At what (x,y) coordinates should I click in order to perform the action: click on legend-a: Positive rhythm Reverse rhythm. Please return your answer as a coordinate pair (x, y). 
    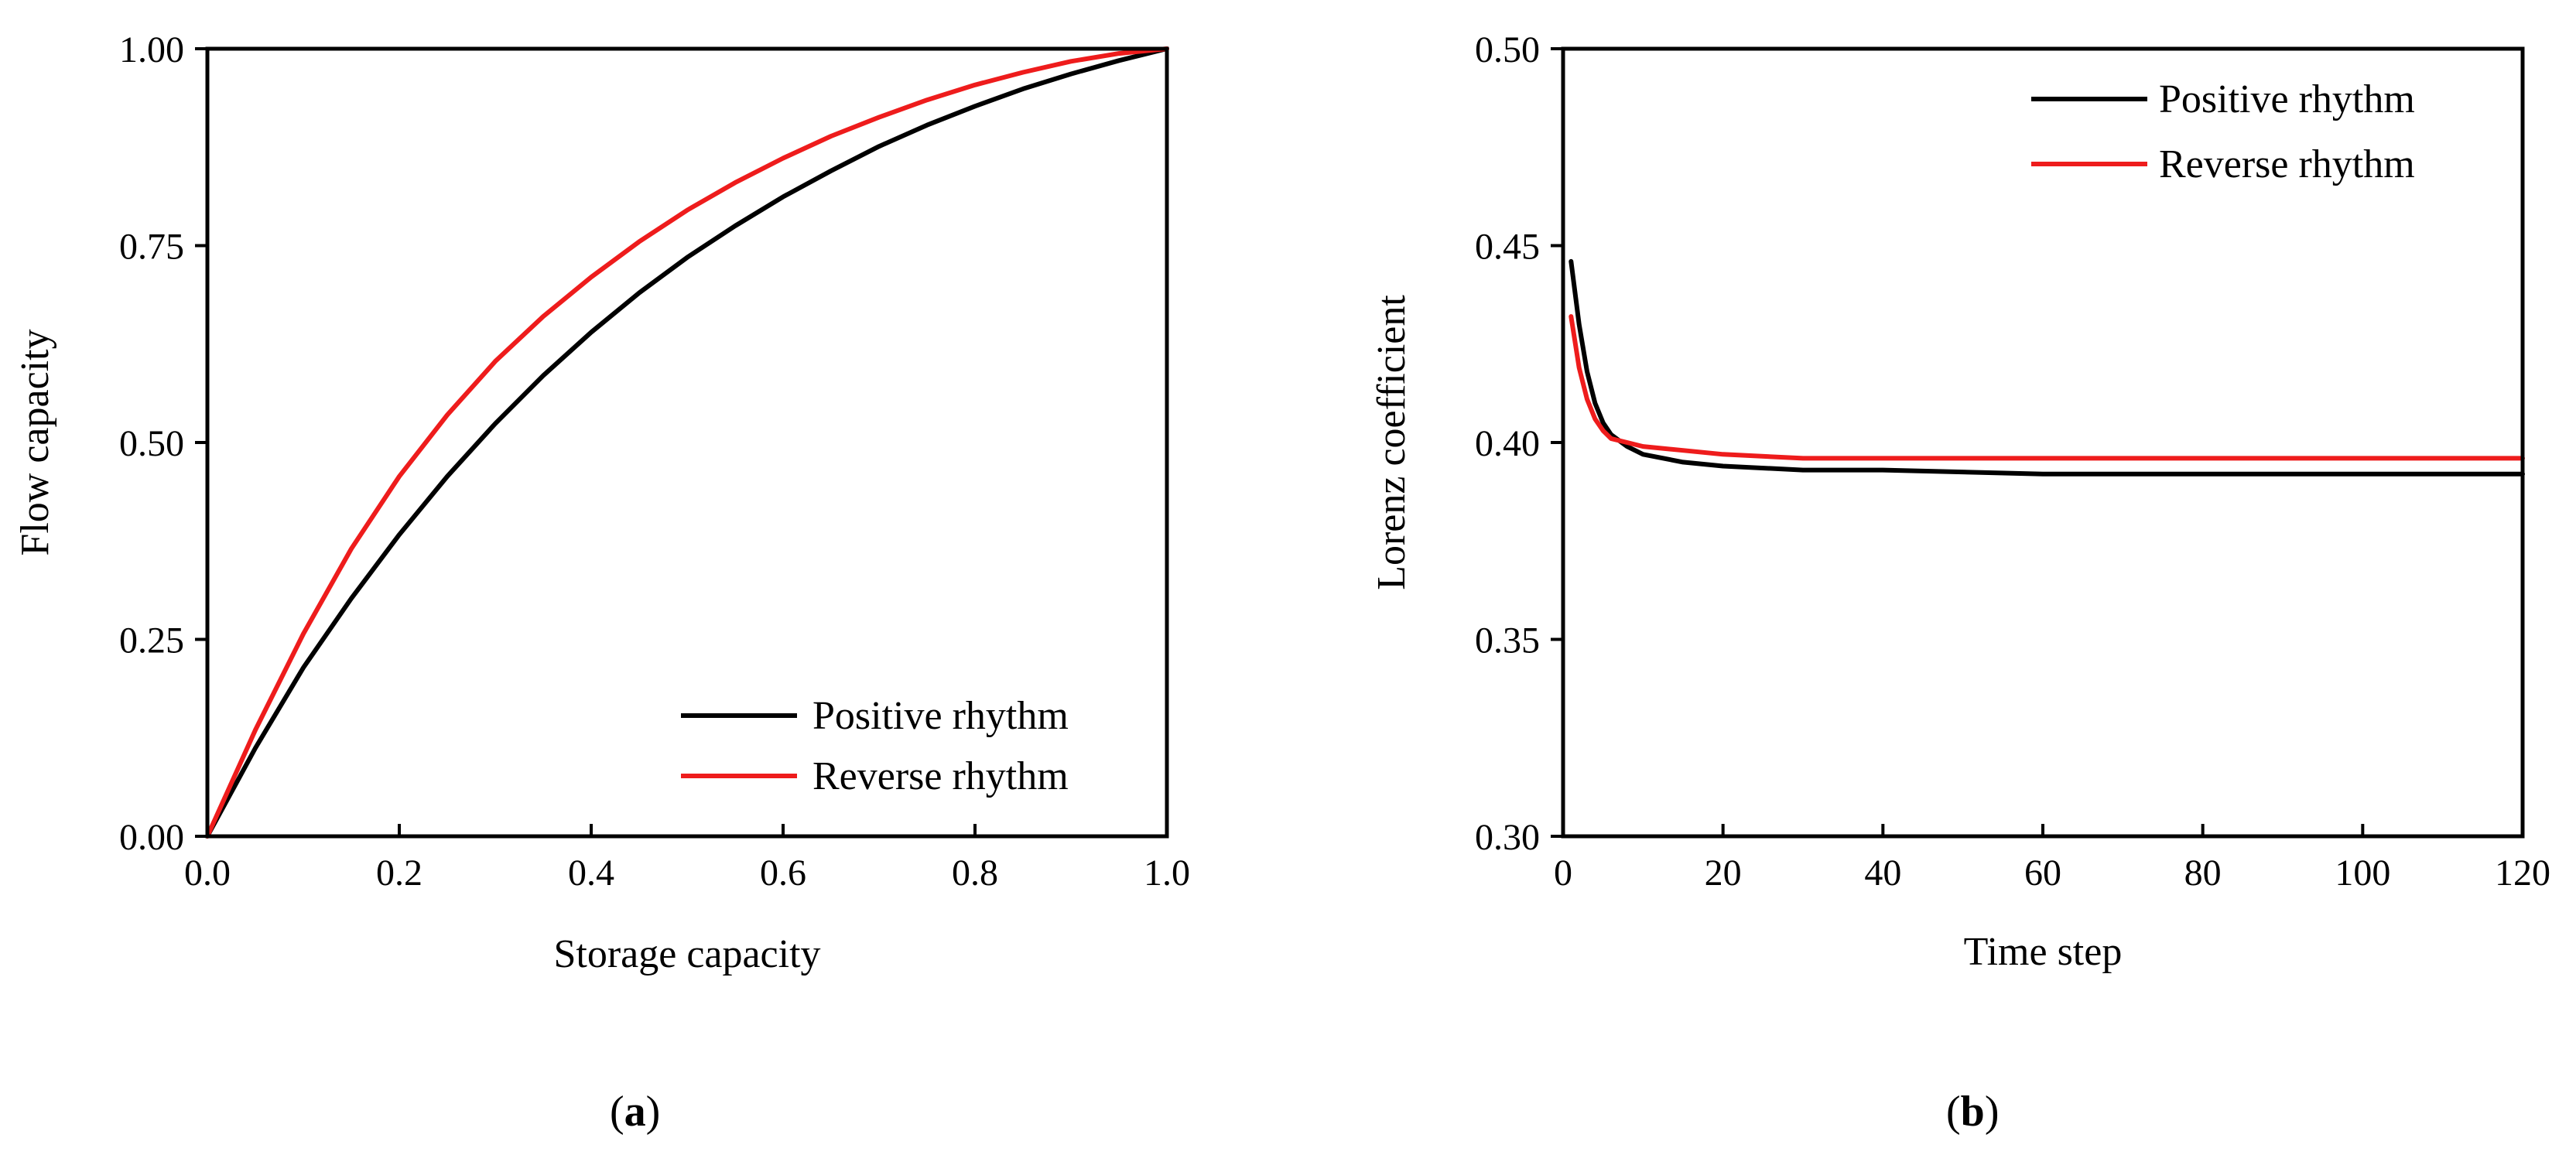
    Looking at the image, I should click on (875, 746).